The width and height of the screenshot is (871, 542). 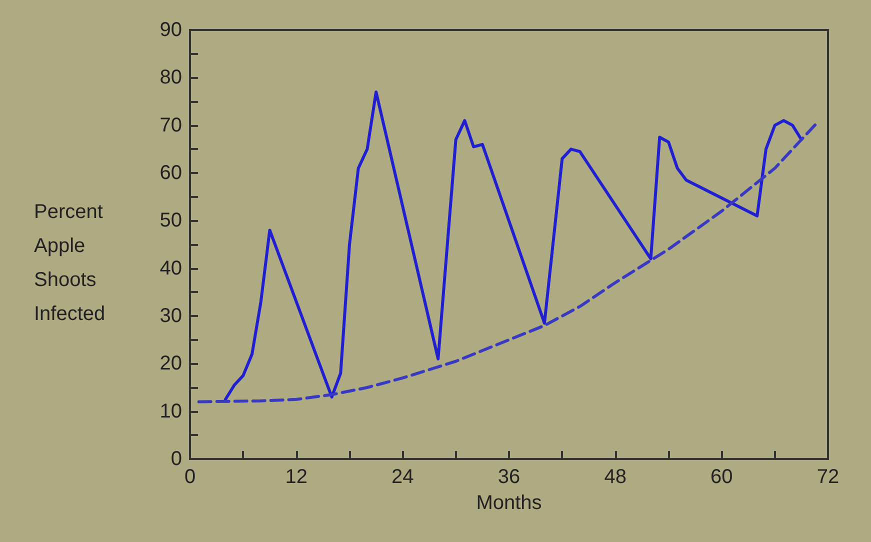 I want to click on y-tick-label: 40, so click(x=171, y=268).